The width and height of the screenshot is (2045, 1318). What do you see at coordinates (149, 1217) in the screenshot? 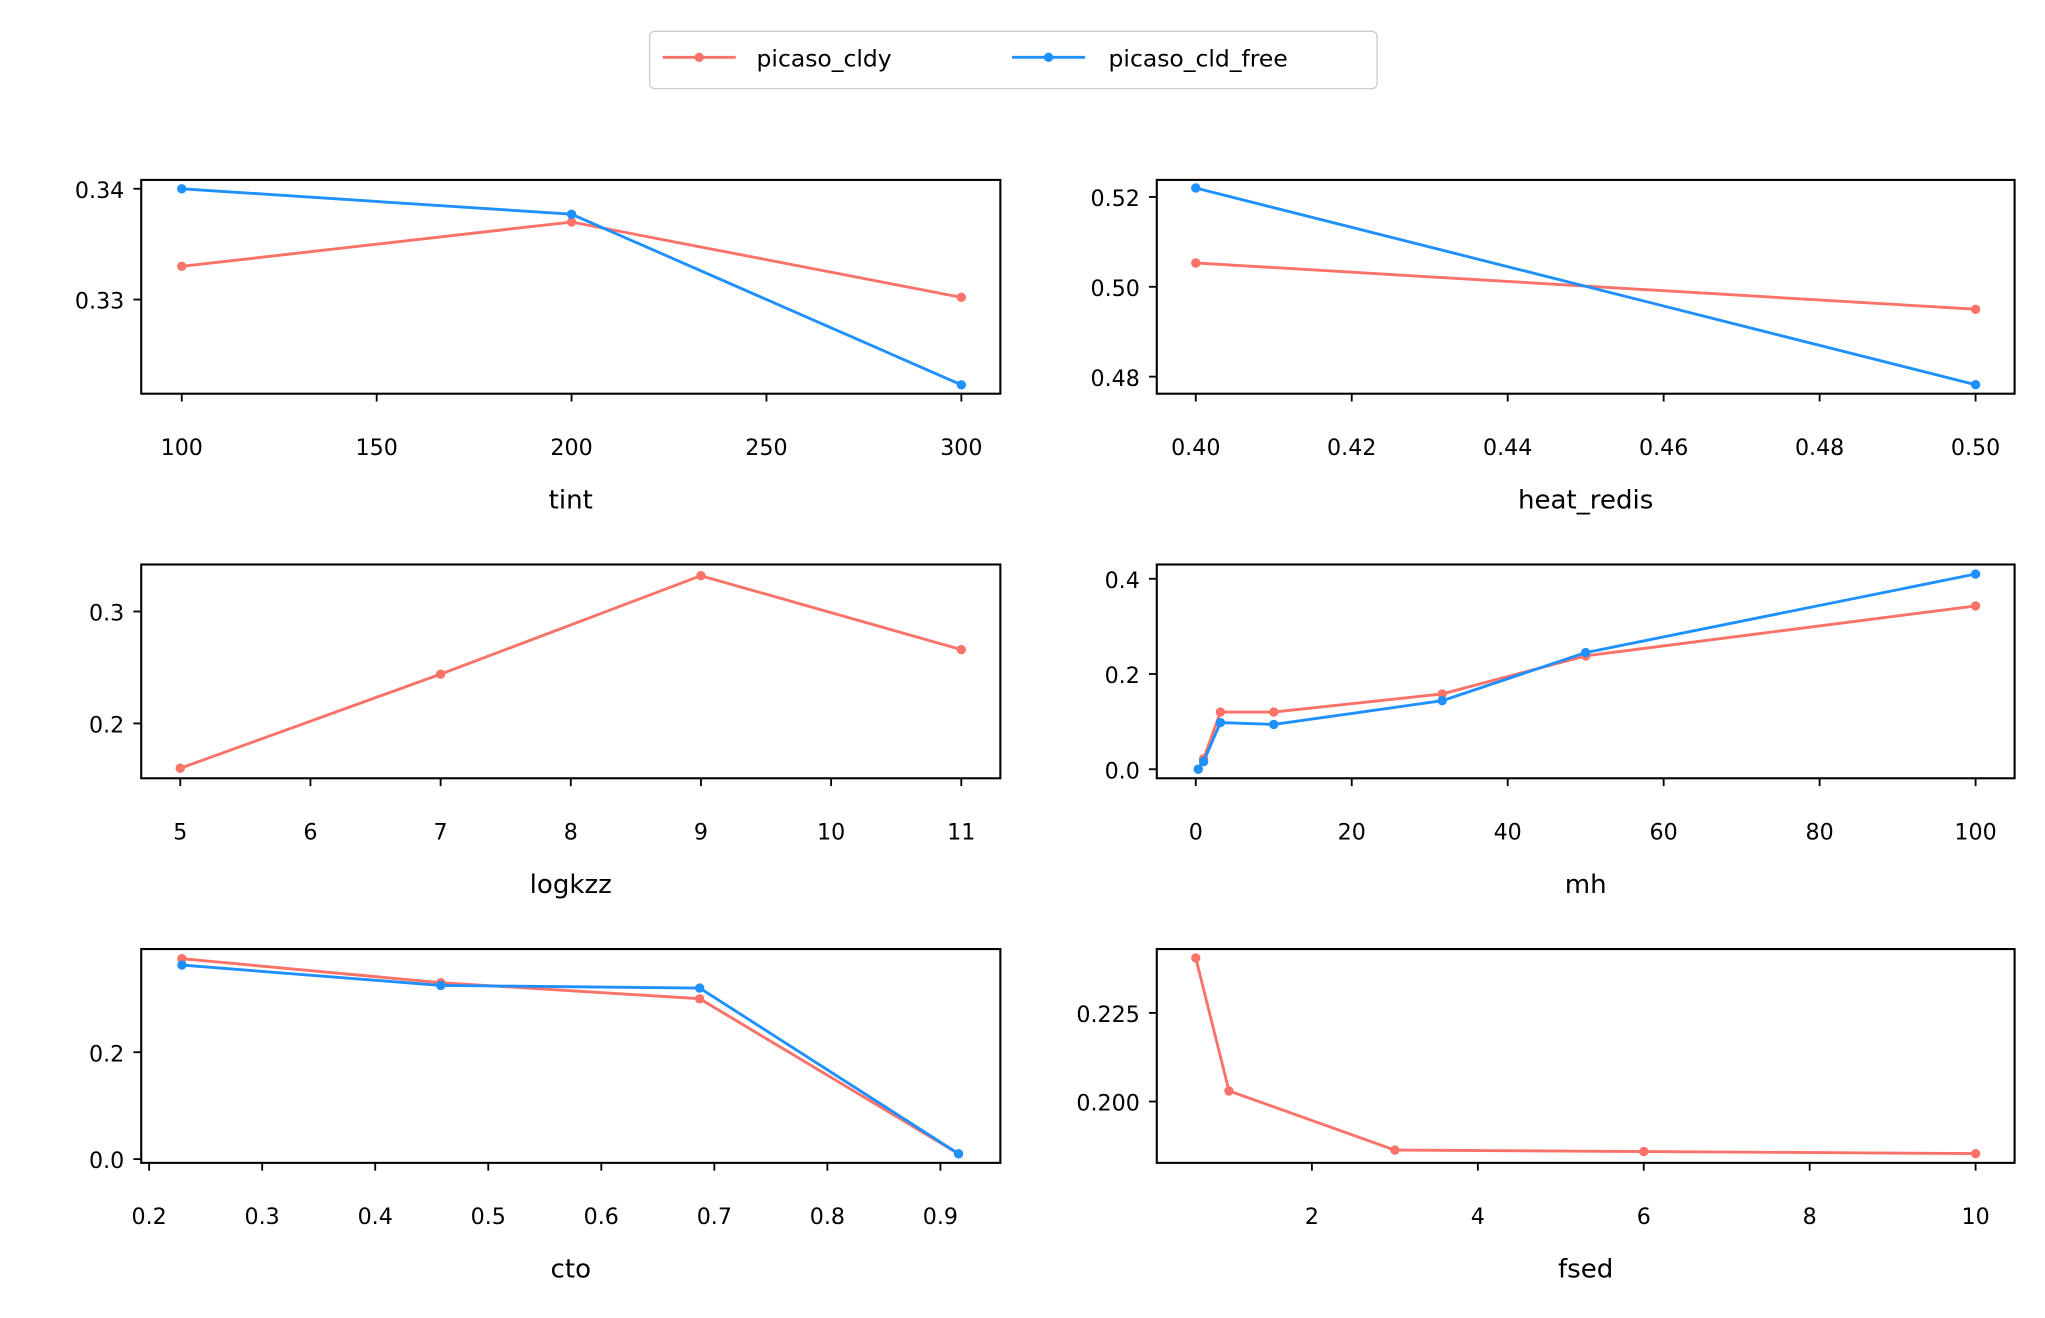
I see `x-tick-label: 0.2` at bounding box center [149, 1217].